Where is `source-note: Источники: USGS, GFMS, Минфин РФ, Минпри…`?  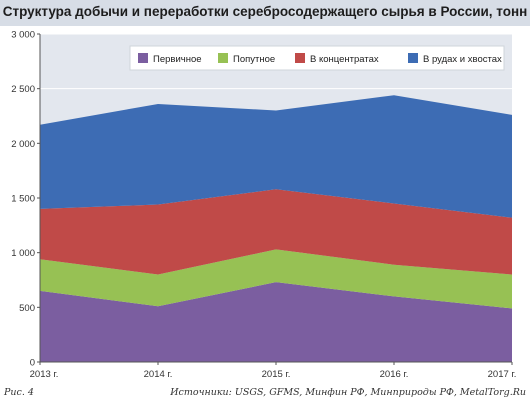 source-note: Источники: USGS, GFMS, Минфин РФ, Минпри… is located at coordinates (348, 392).